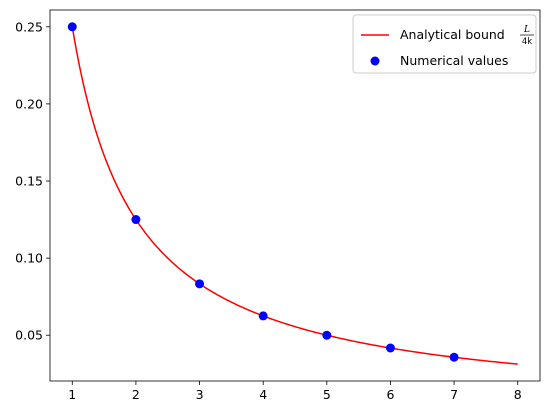 Image resolution: width=556 pixels, height=413 pixels. Describe the element at coordinates (454, 60) in the screenshot. I see `legend-label-numerical-values: Numerical values` at that location.